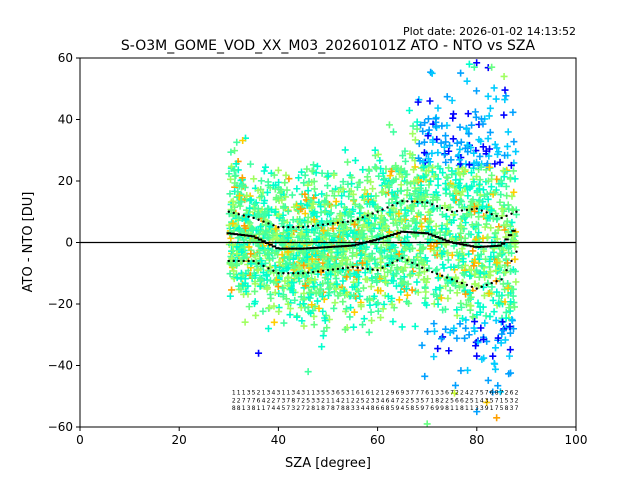 This screenshot has height=480, width=640. Describe the element at coordinates (308, 372) in the screenshot. I see `outlier-point` at that location.